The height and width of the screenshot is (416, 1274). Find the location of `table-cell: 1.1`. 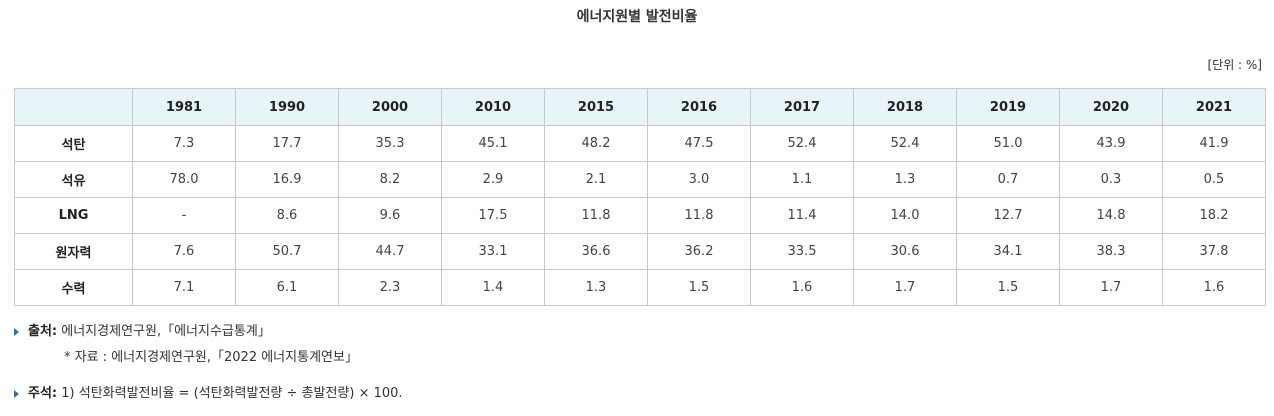

table-cell: 1.1 is located at coordinates (802, 179).